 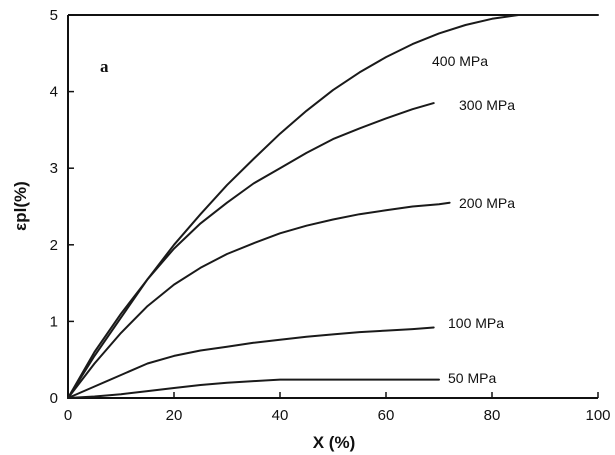 What do you see at coordinates (334, 442) in the screenshot?
I see `x-axis-title: X (%)` at bounding box center [334, 442].